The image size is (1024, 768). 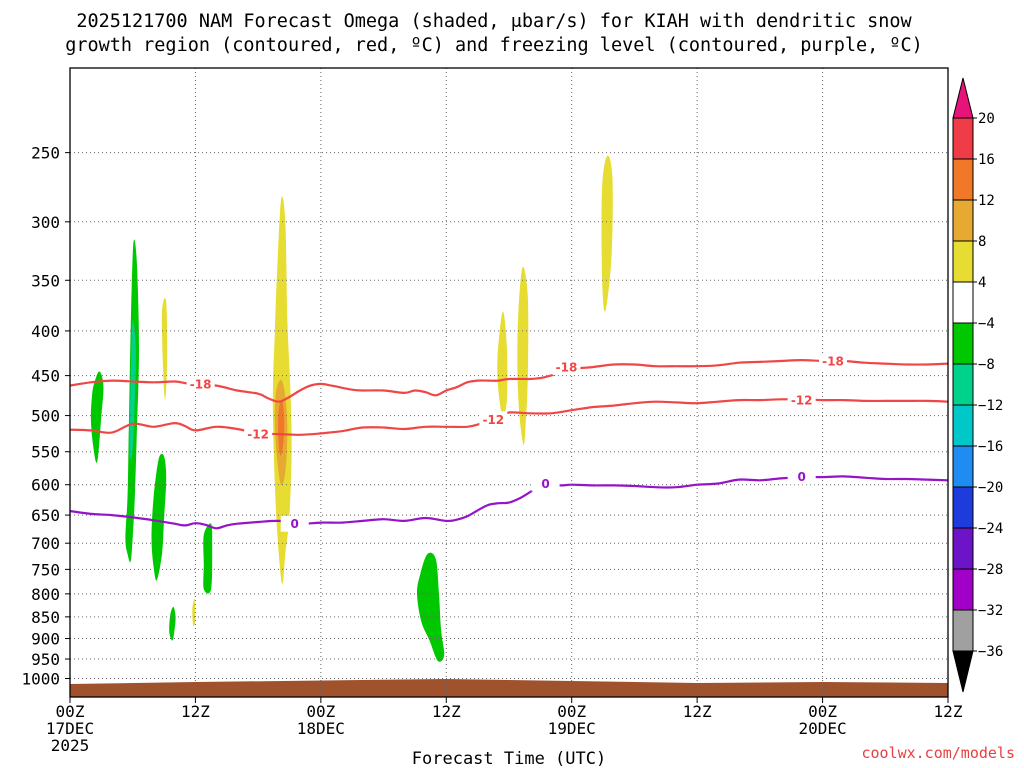 I want to click on colorbar-top-arrow, so click(x=963, y=98).